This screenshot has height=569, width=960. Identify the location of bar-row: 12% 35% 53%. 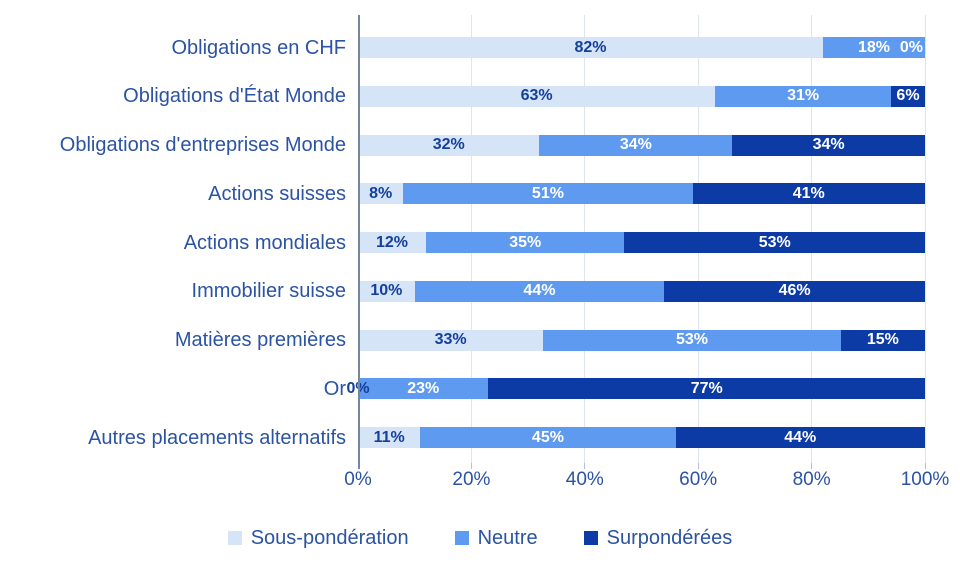
(641, 242).